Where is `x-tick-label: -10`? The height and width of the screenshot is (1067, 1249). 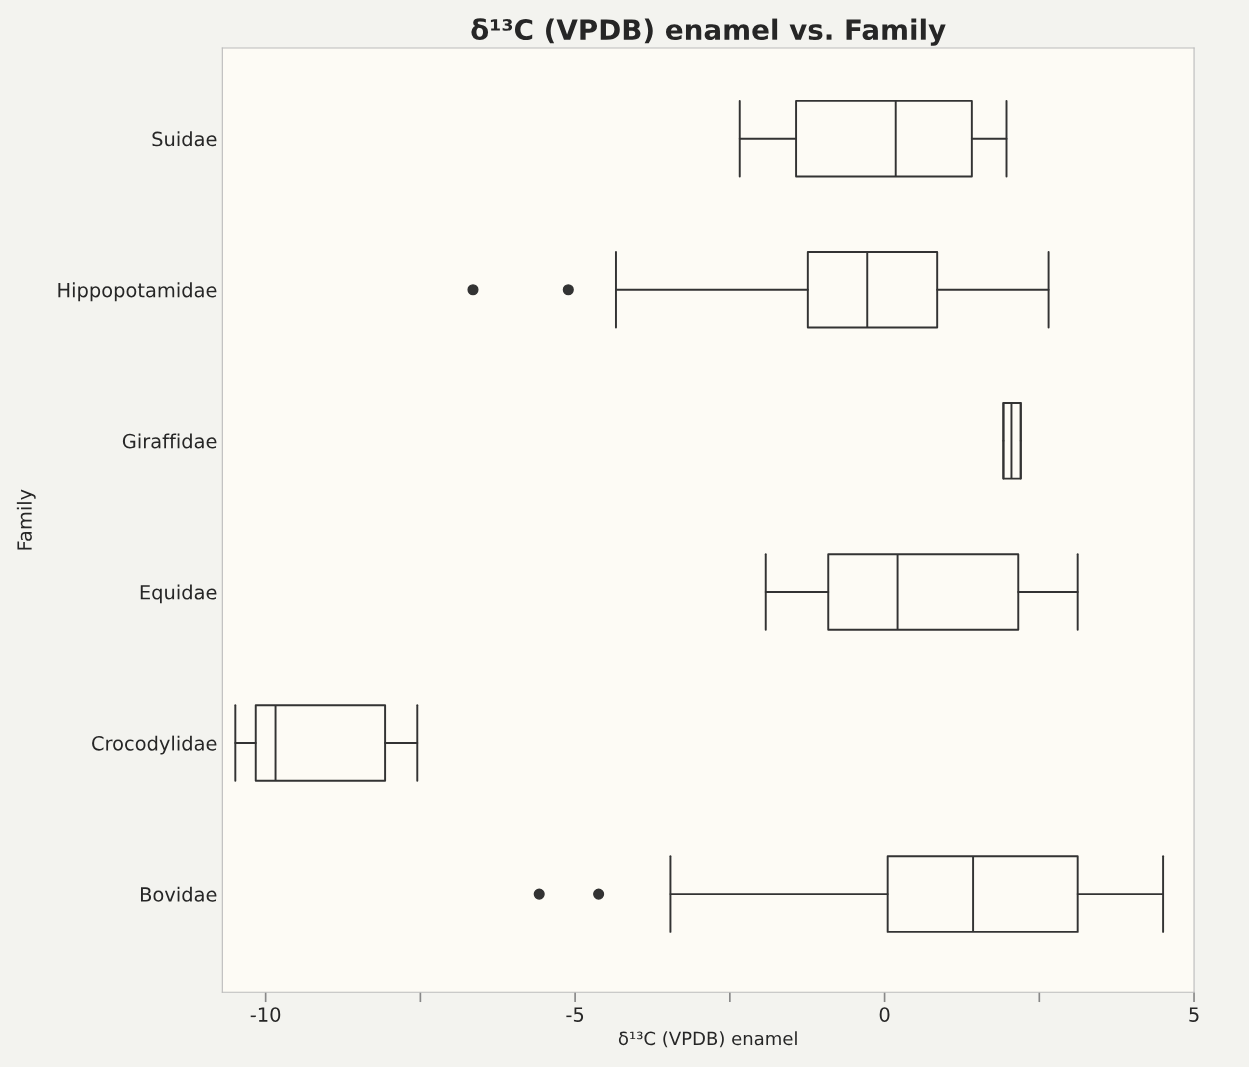 x-tick-label: -10 is located at coordinates (265, 1014).